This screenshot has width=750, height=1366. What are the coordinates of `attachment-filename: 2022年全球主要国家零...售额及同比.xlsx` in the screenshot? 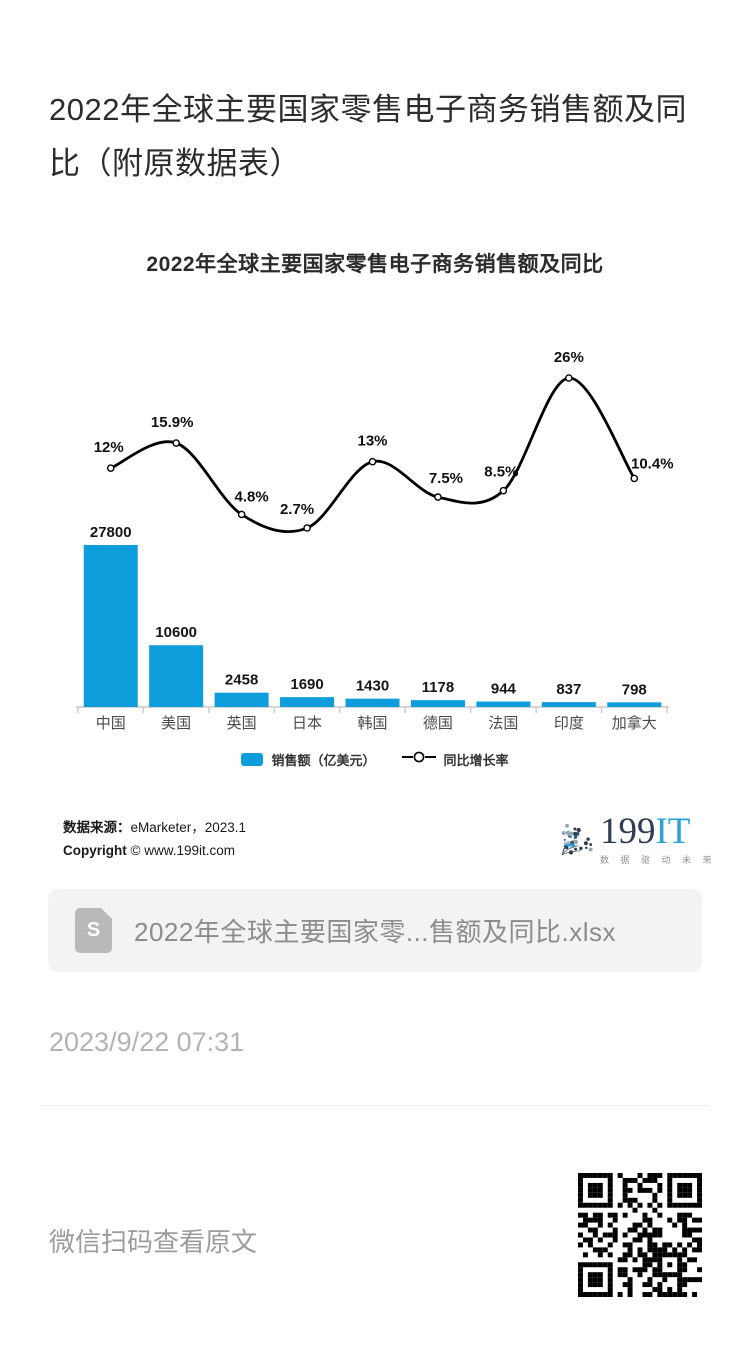 It's located at (375, 932).